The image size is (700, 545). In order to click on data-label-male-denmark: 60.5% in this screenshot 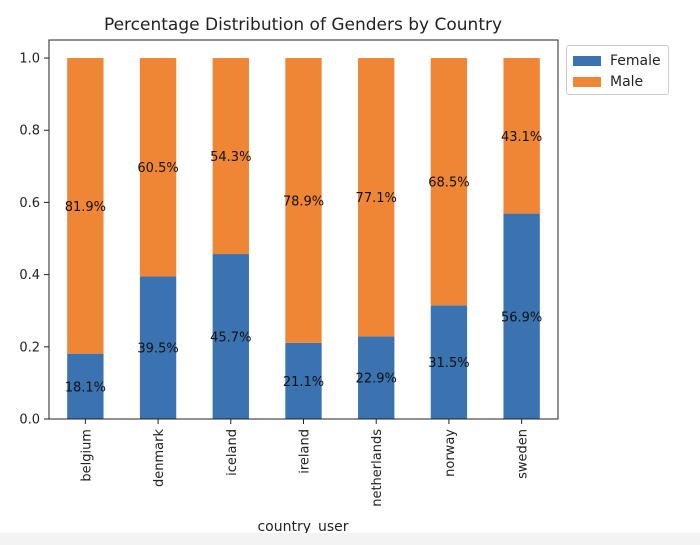, I will do `click(157, 168)`.